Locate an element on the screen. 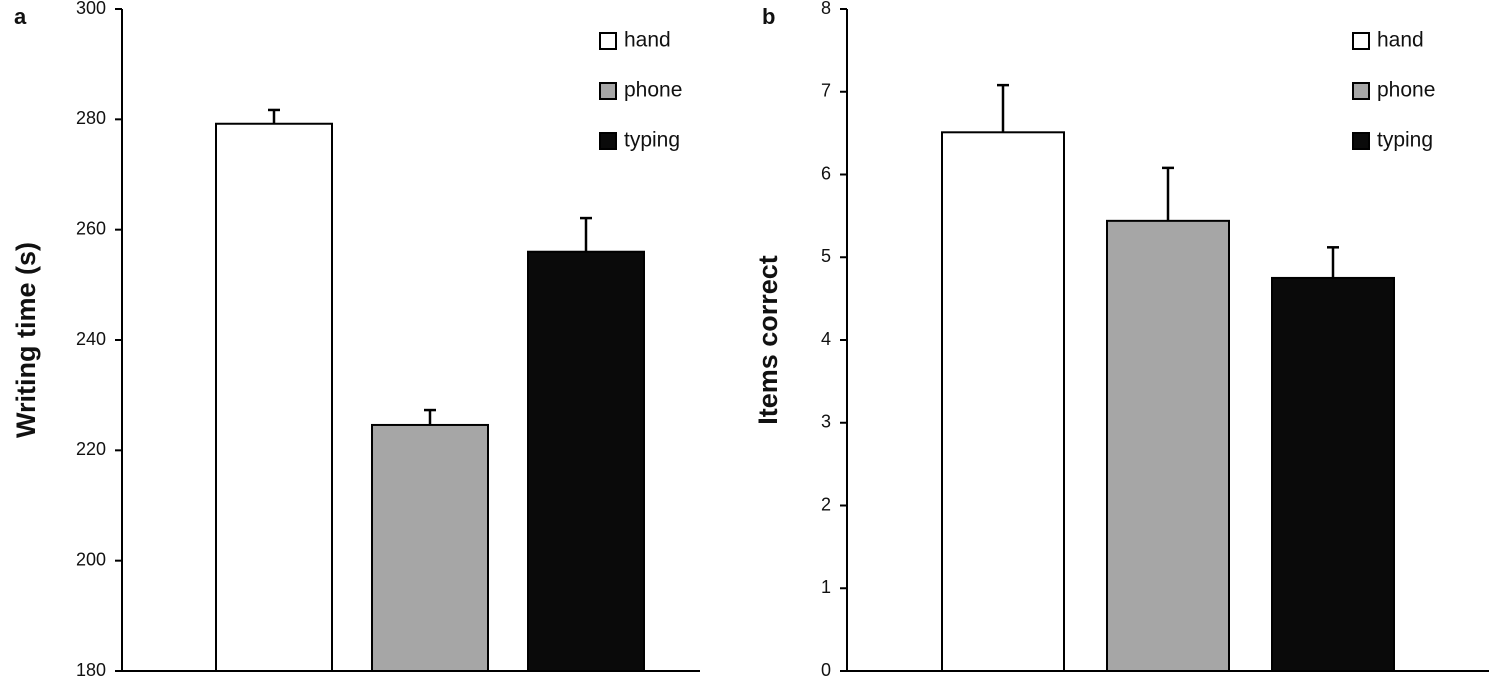  y-tick-label: 4 is located at coordinates (826, 339).